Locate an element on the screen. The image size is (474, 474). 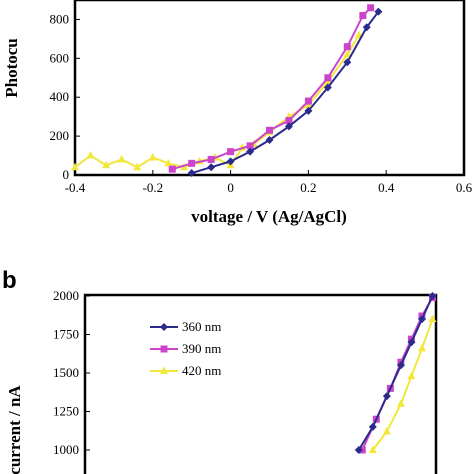
y-tick-label-a: 600 is located at coordinates (60, 57).